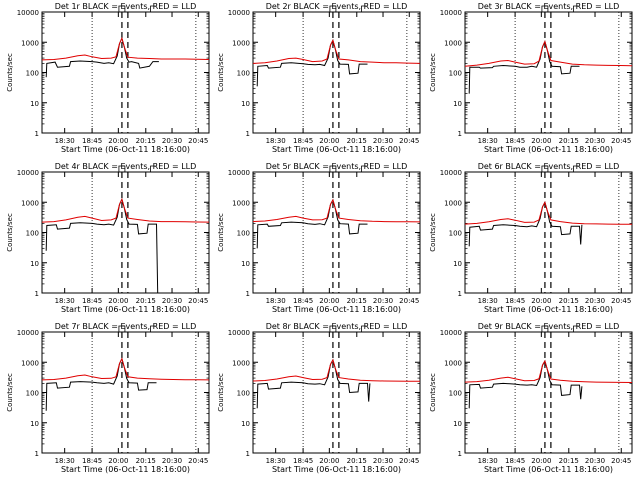 The height and width of the screenshot is (480, 640). What do you see at coordinates (549, 6) in the screenshot?
I see `panel-title: Det 3r BLACK = Events, RED = LLD` at bounding box center [549, 6].